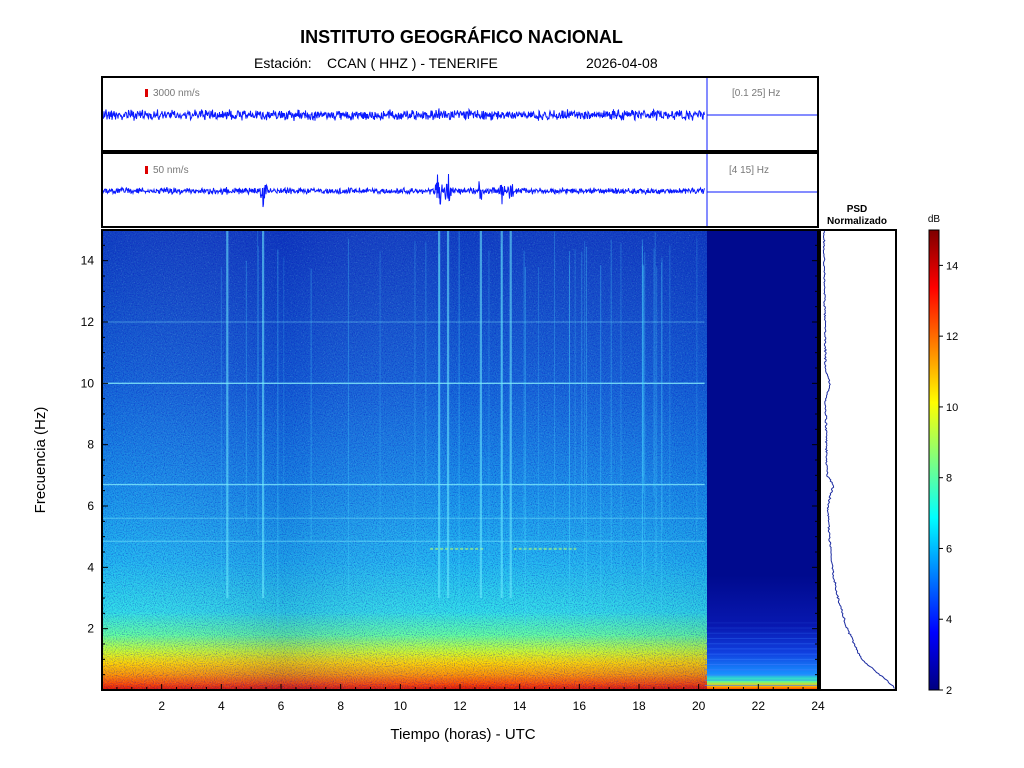  I want to click on seismogram-trace-broadband, so click(403, 114).